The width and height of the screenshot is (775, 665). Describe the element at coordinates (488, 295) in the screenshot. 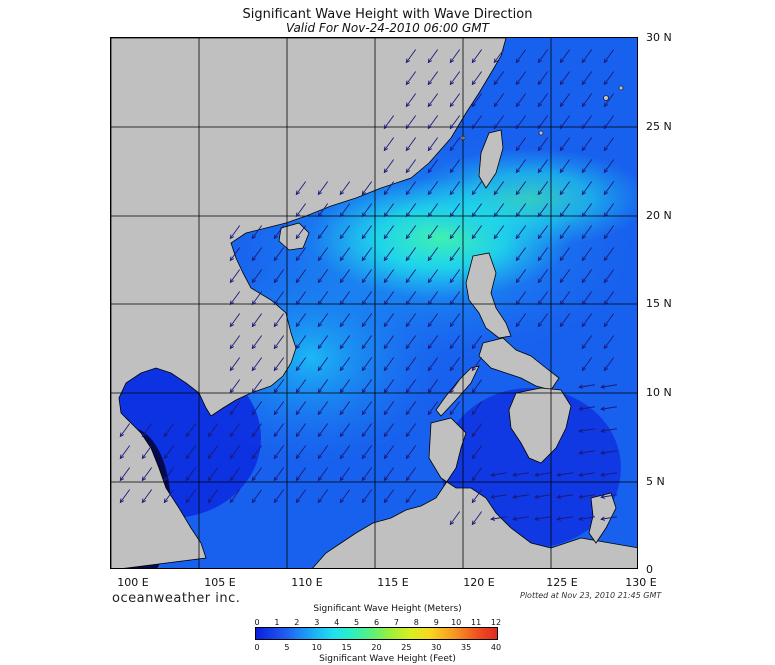

I see `luzon-island` at that location.